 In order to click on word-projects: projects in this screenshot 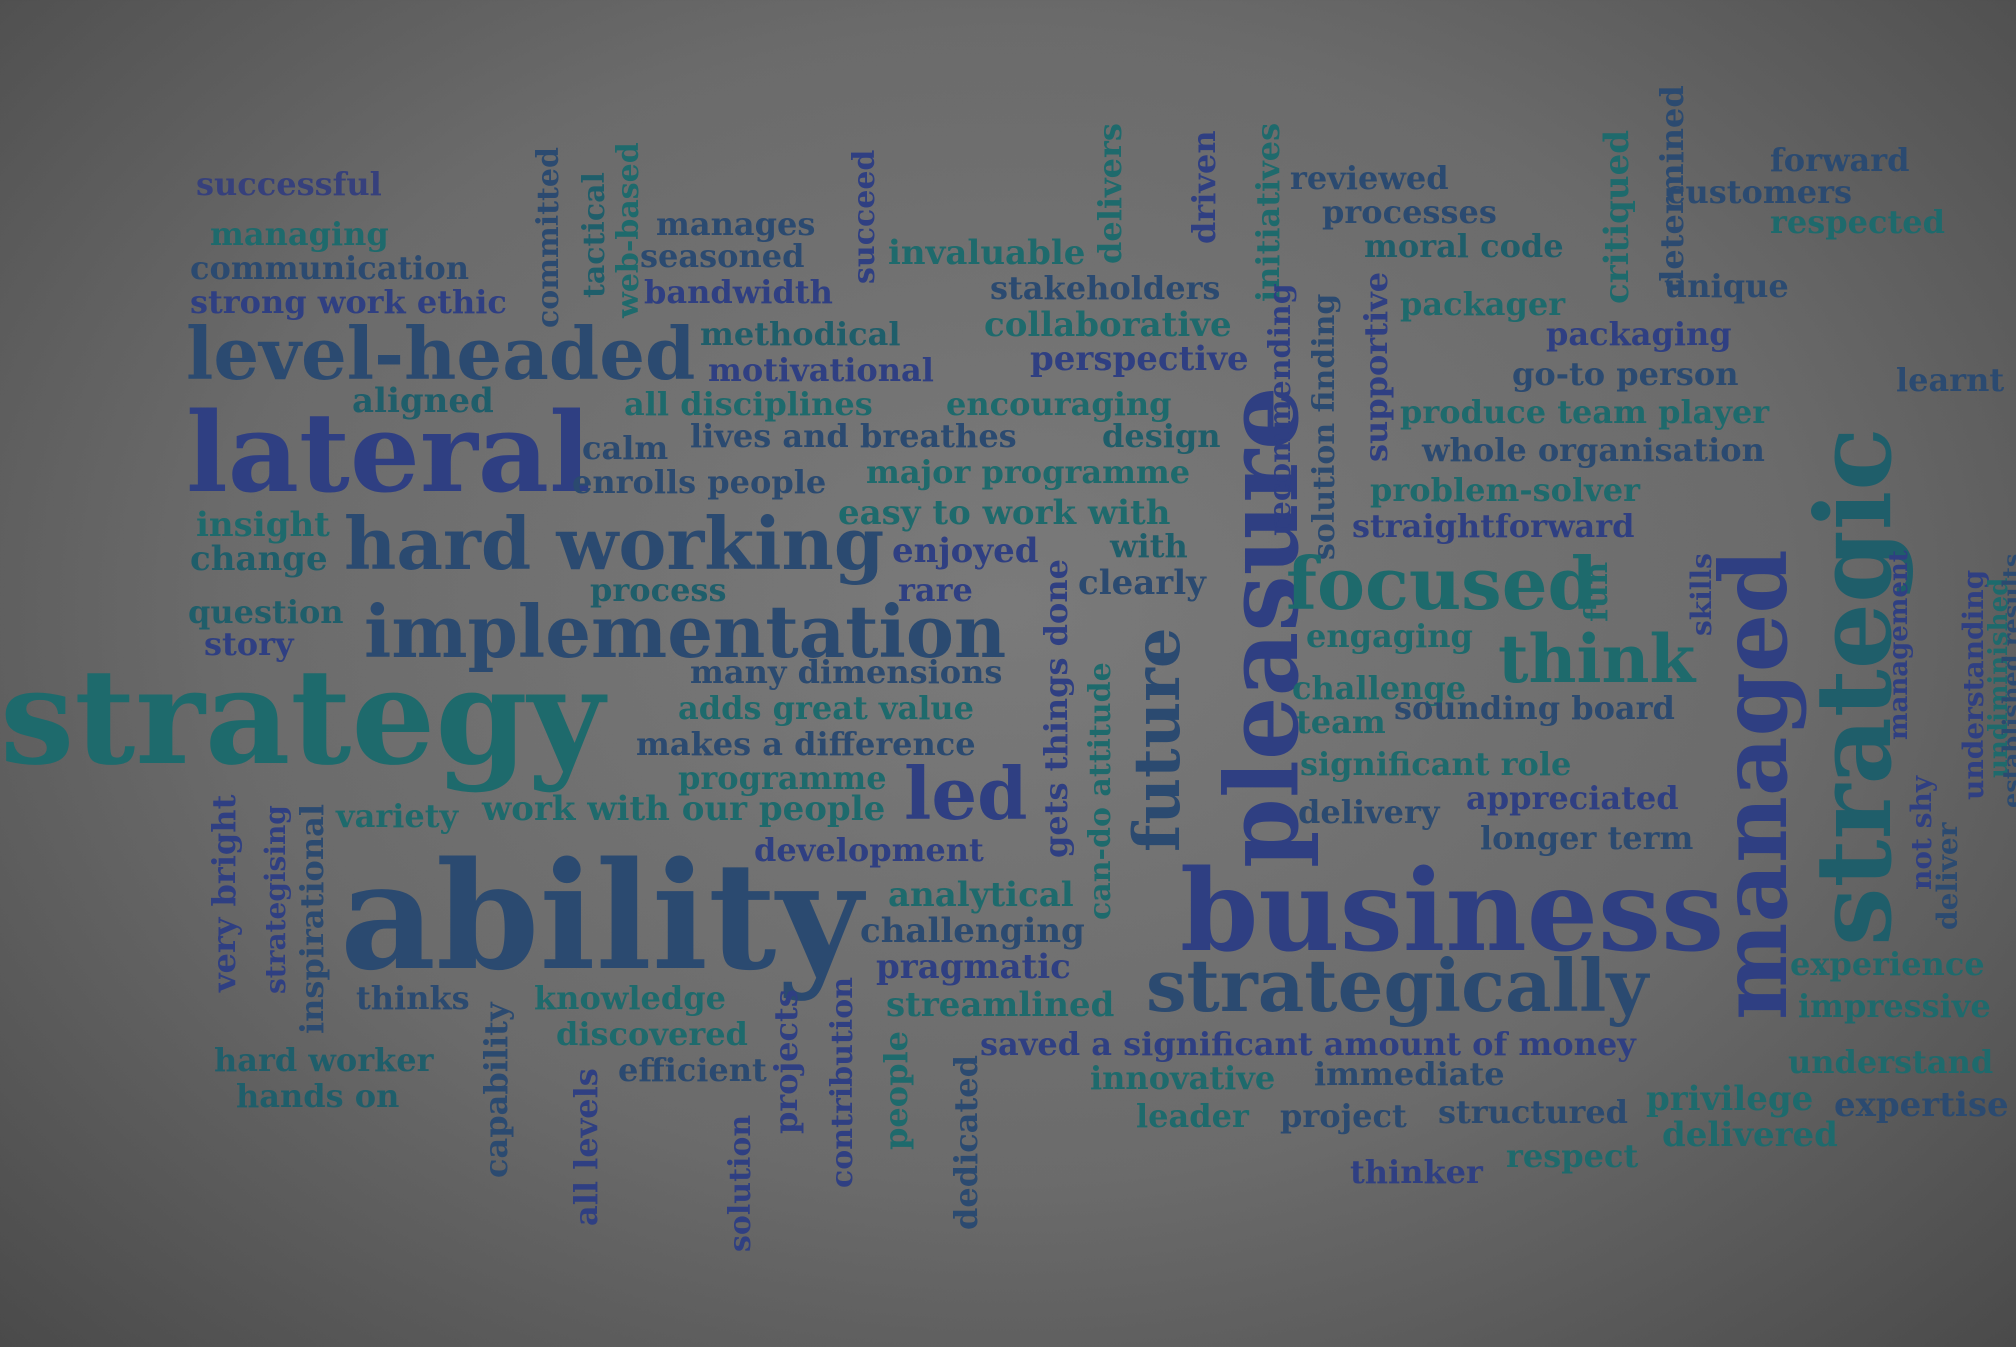, I will do `click(786, 1061)`.